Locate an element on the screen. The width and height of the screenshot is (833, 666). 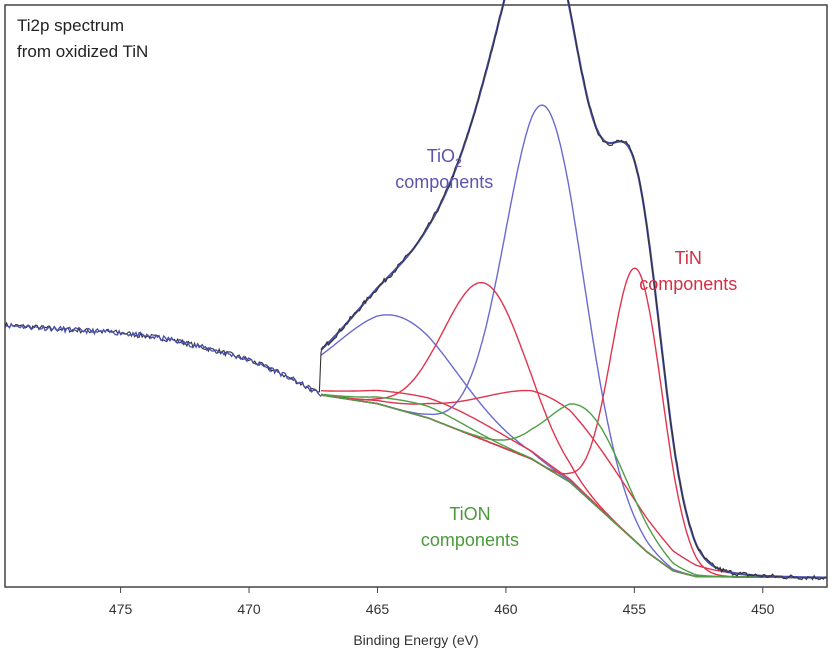
x-axis-label: Binding Energy (eV) is located at coordinates (415, 640).